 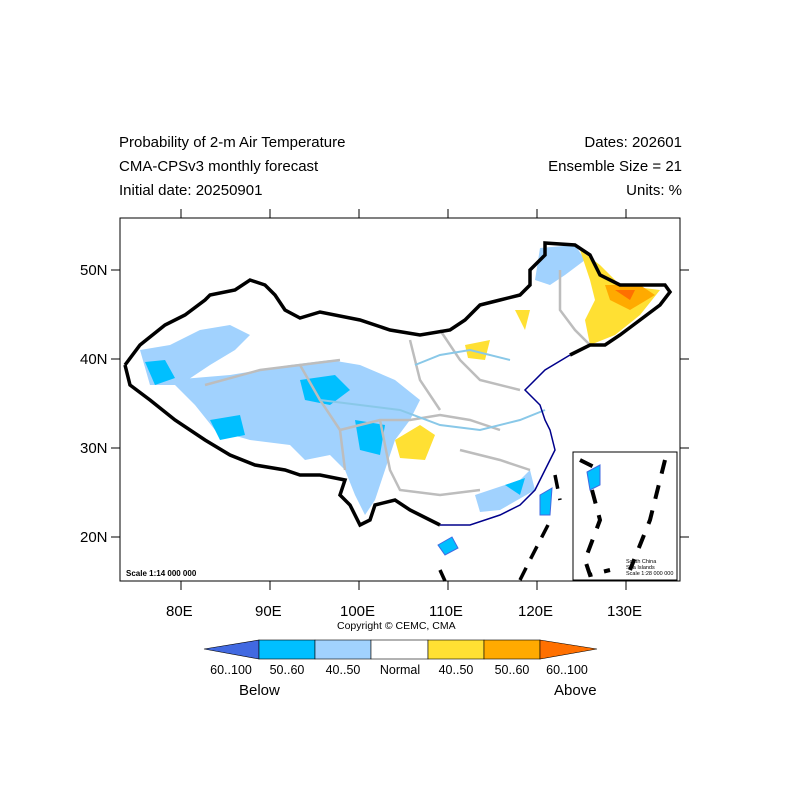 I want to click on lat-label: 30N, so click(x=94, y=448).